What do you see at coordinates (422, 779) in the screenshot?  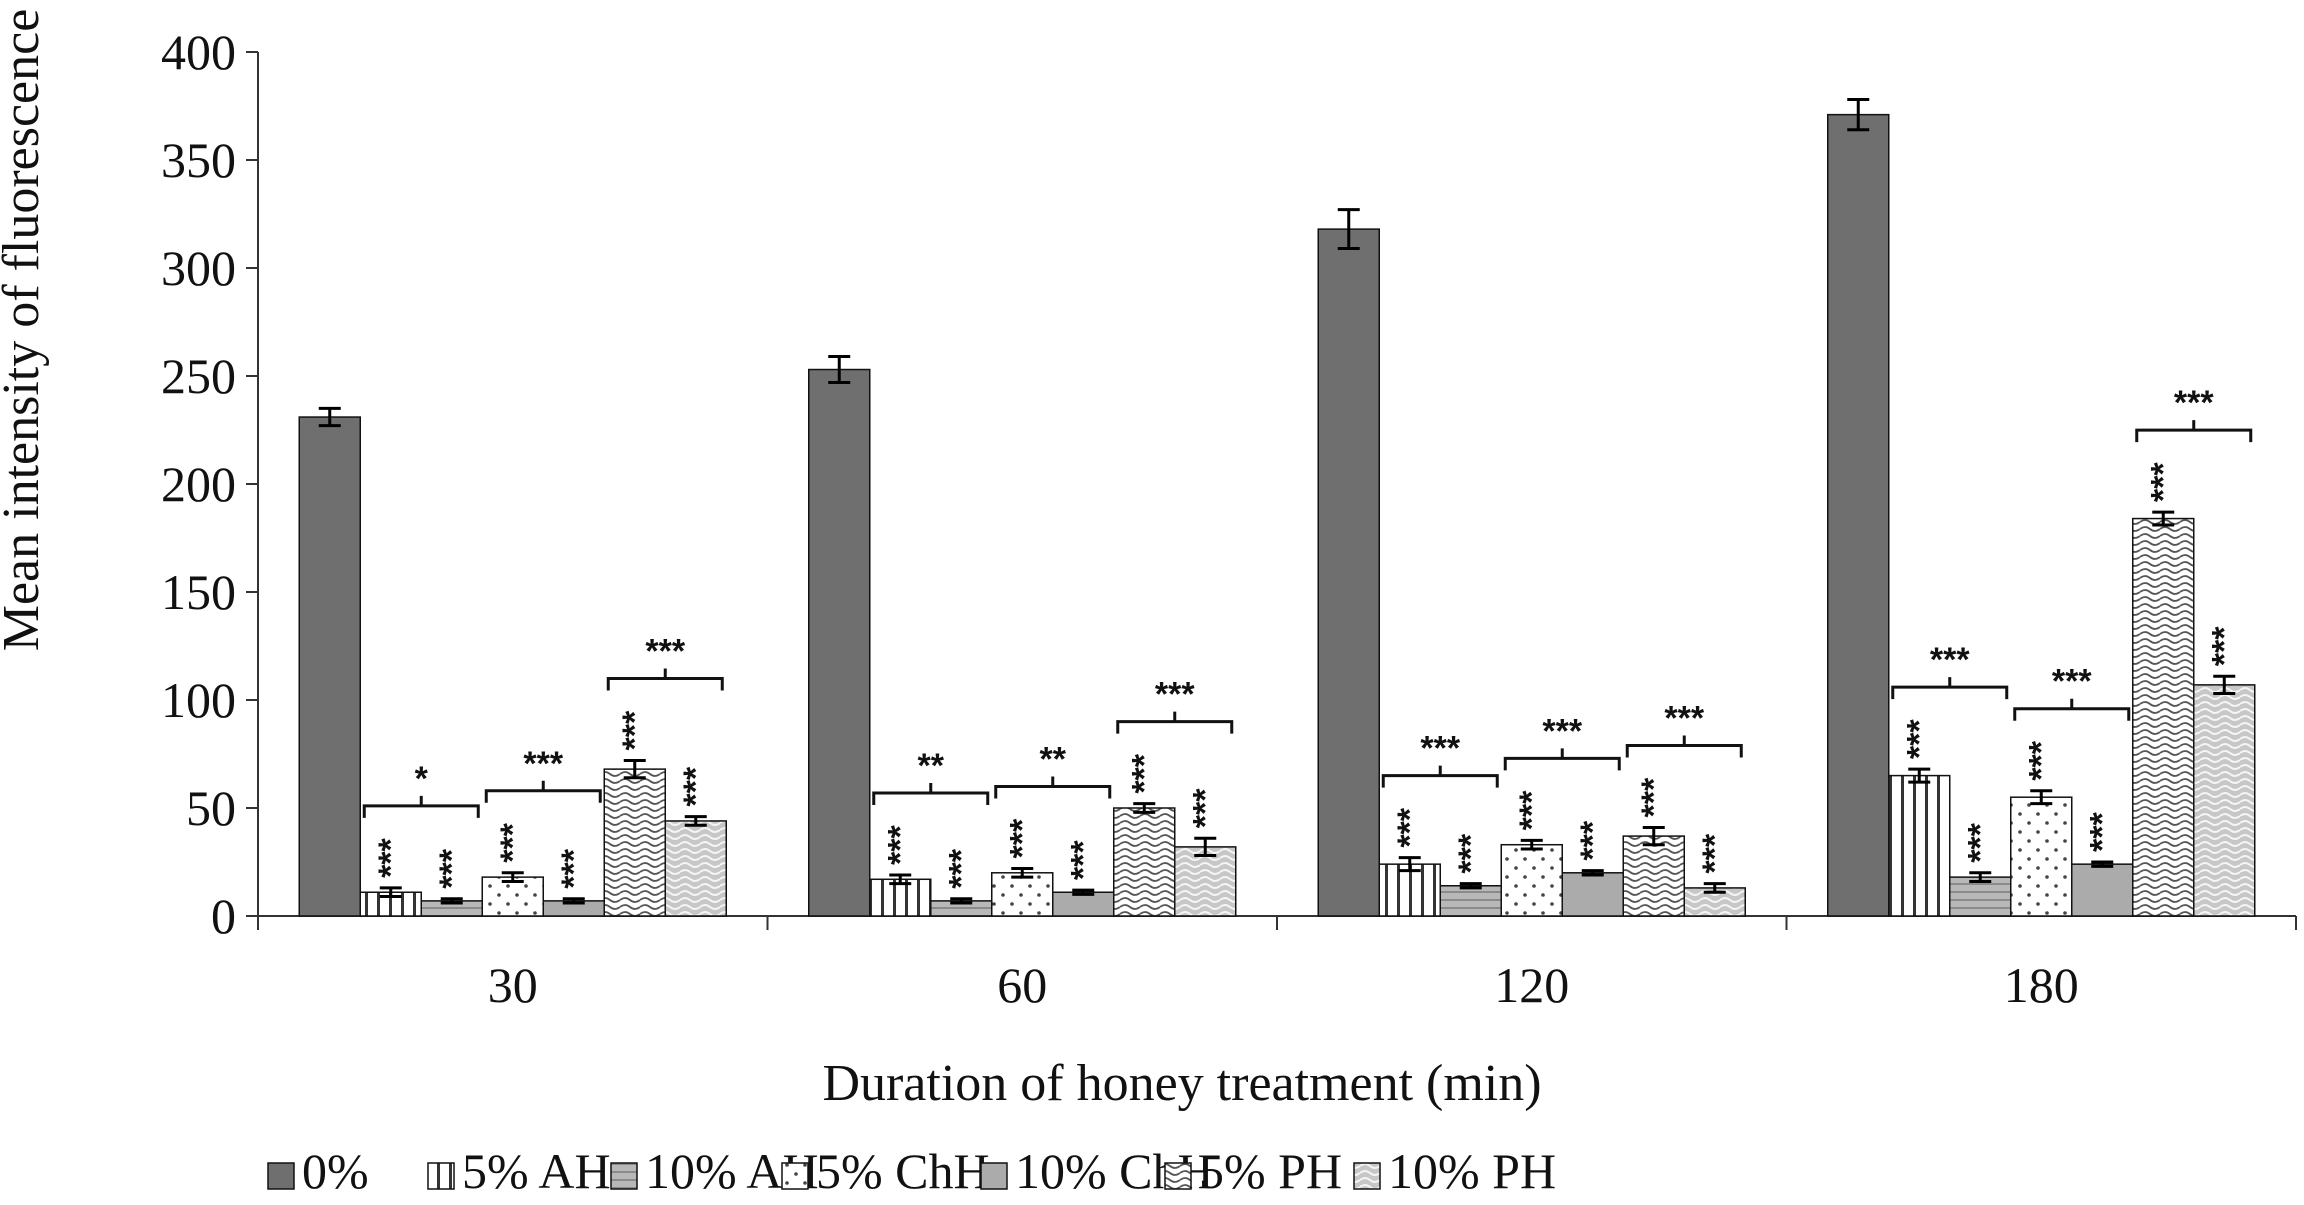 I see `bracket-significance: *` at bounding box center [422, 779].